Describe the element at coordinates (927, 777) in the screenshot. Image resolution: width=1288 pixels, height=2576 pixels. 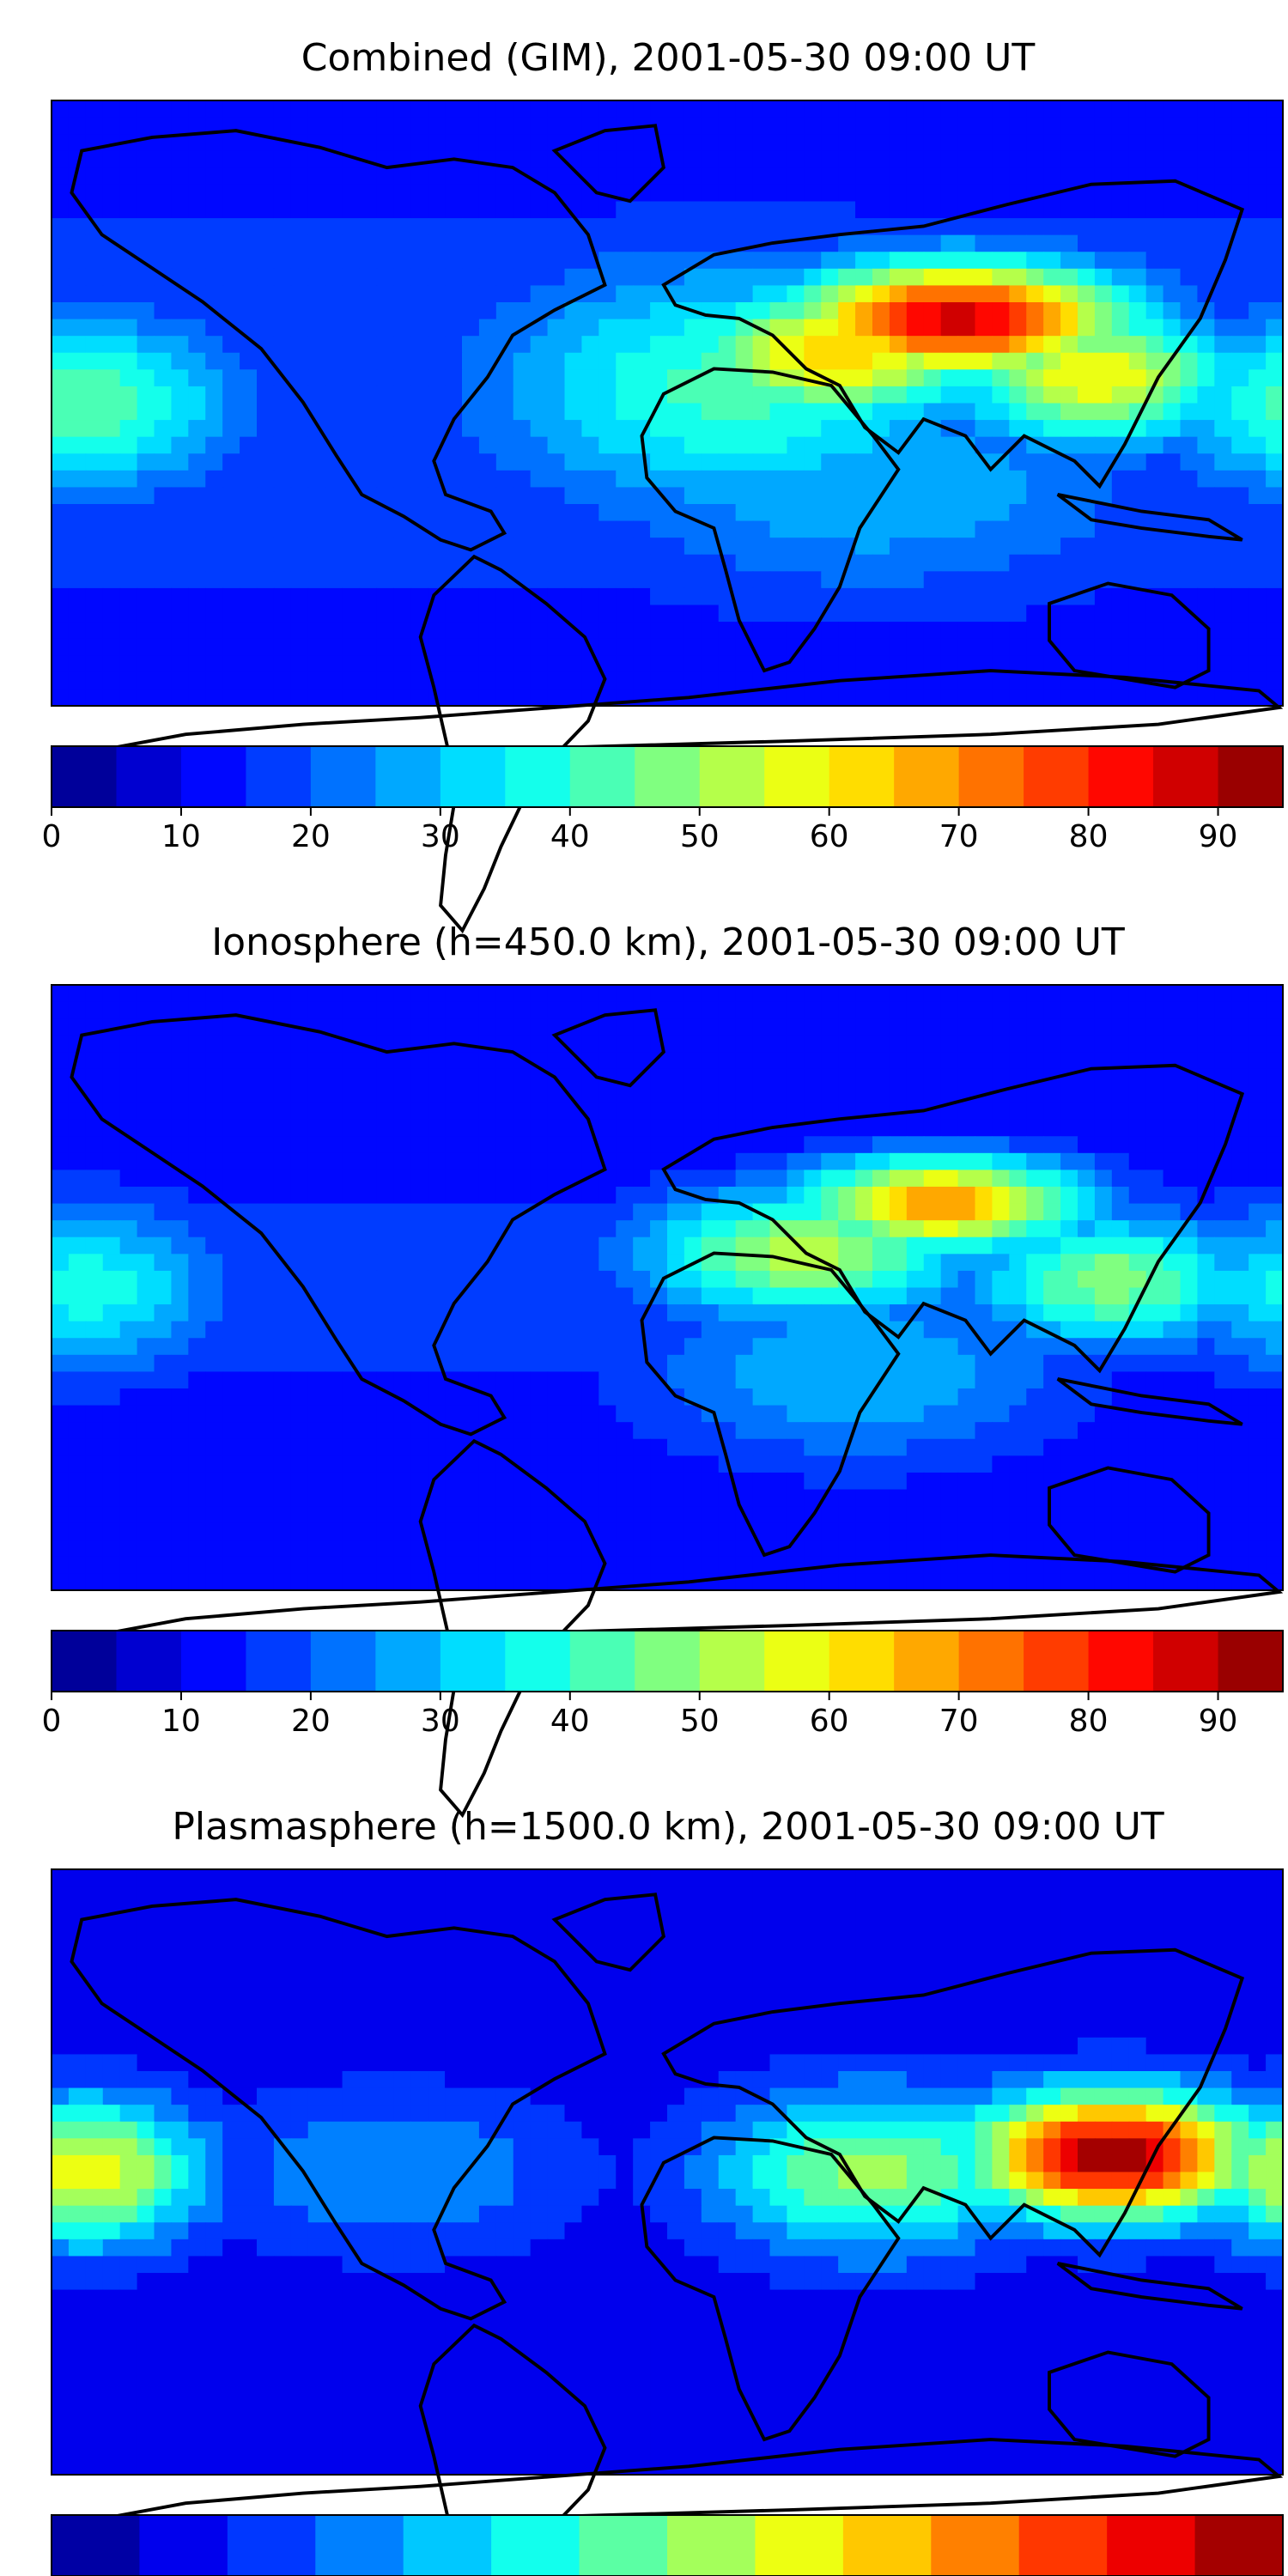
I see `colorbar-segment` at that location.